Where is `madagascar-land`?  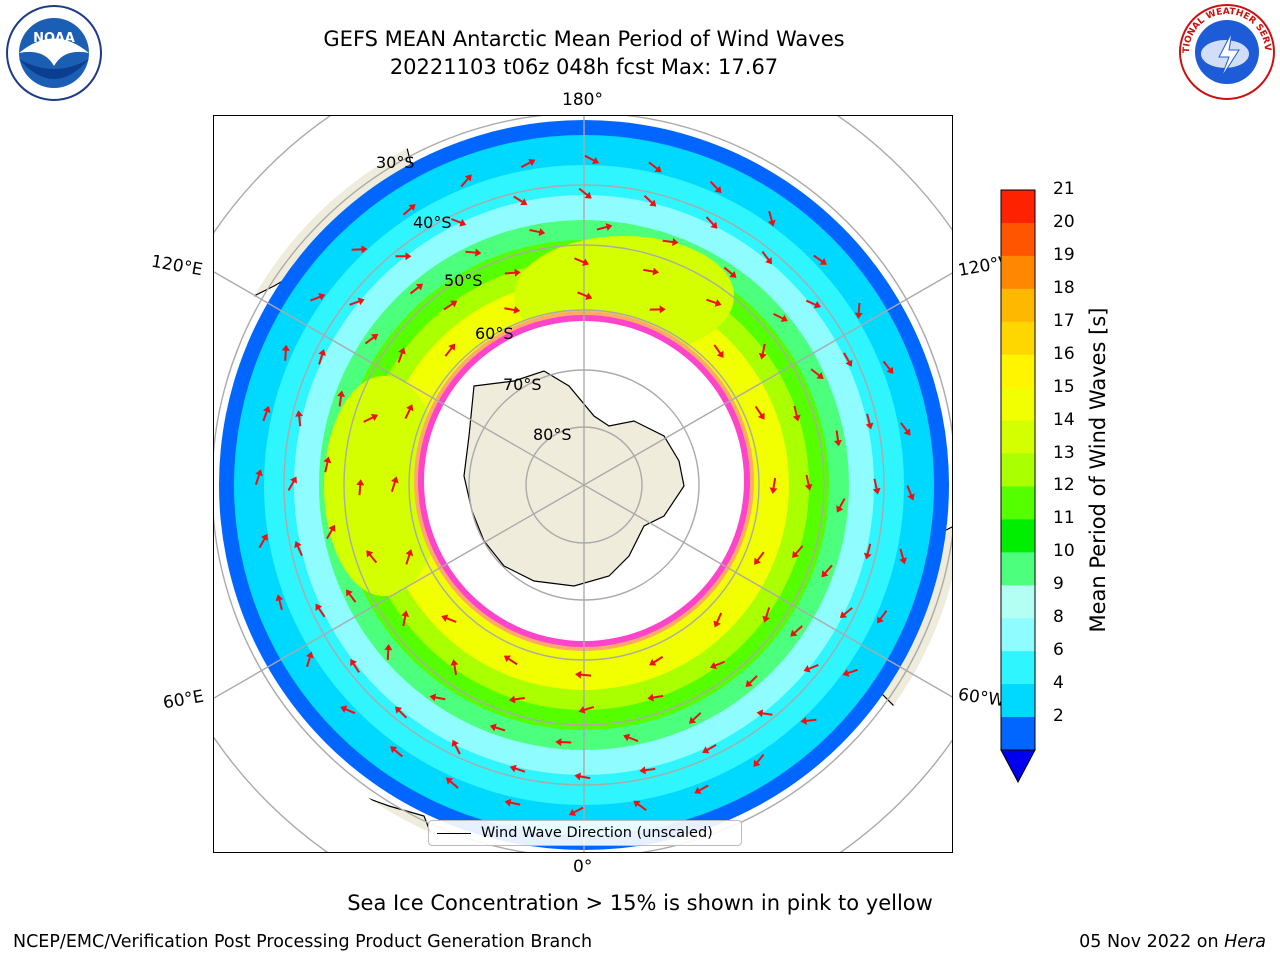 madagascar-land is located at coordinates (278, 791).